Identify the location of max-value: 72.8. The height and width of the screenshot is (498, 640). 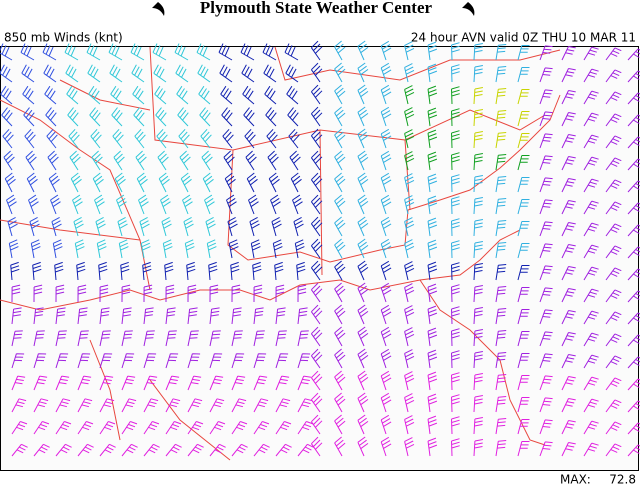
(622, 480).